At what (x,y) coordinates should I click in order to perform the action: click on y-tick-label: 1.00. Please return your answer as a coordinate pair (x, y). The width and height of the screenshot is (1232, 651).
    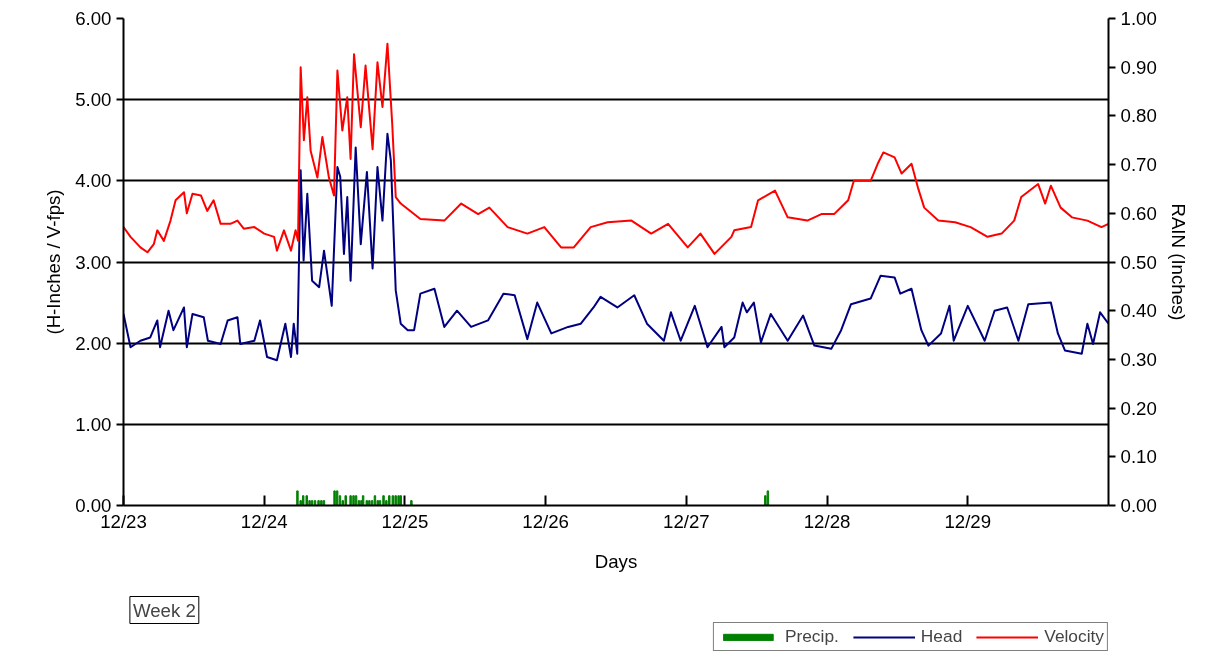
    Looking at the image, I should click on (93, 424).